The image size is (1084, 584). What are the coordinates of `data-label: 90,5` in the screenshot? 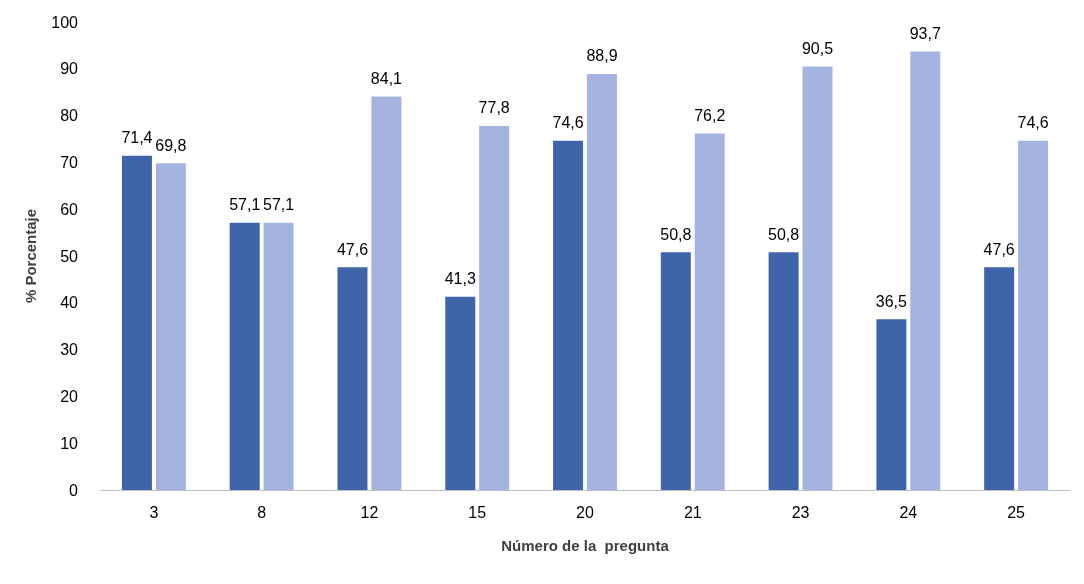 It's located at (817, 48).